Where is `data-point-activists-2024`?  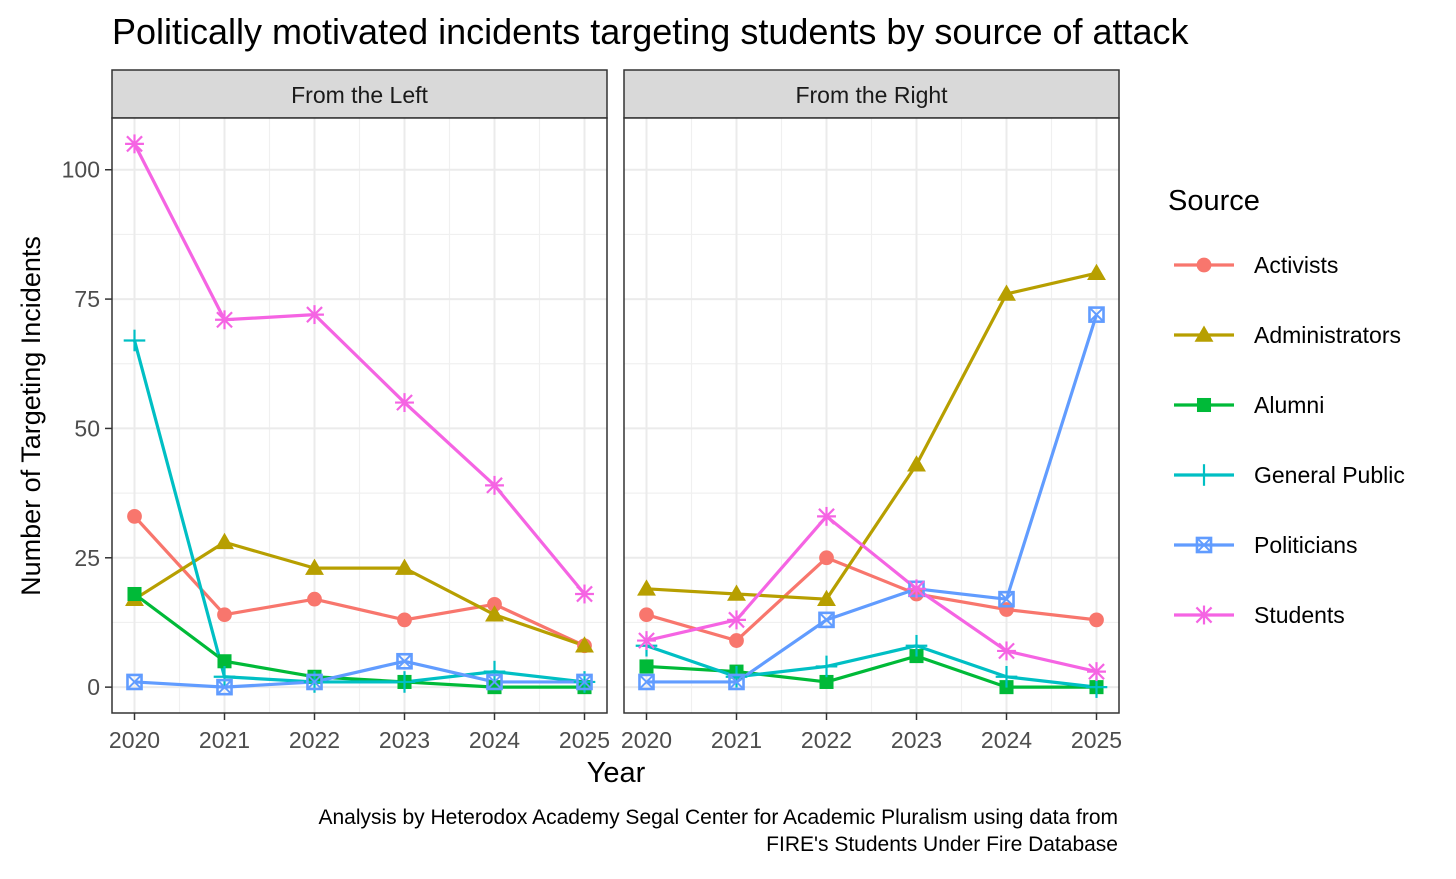 data-point-activists-2024 is located at coordinates (494, 604).